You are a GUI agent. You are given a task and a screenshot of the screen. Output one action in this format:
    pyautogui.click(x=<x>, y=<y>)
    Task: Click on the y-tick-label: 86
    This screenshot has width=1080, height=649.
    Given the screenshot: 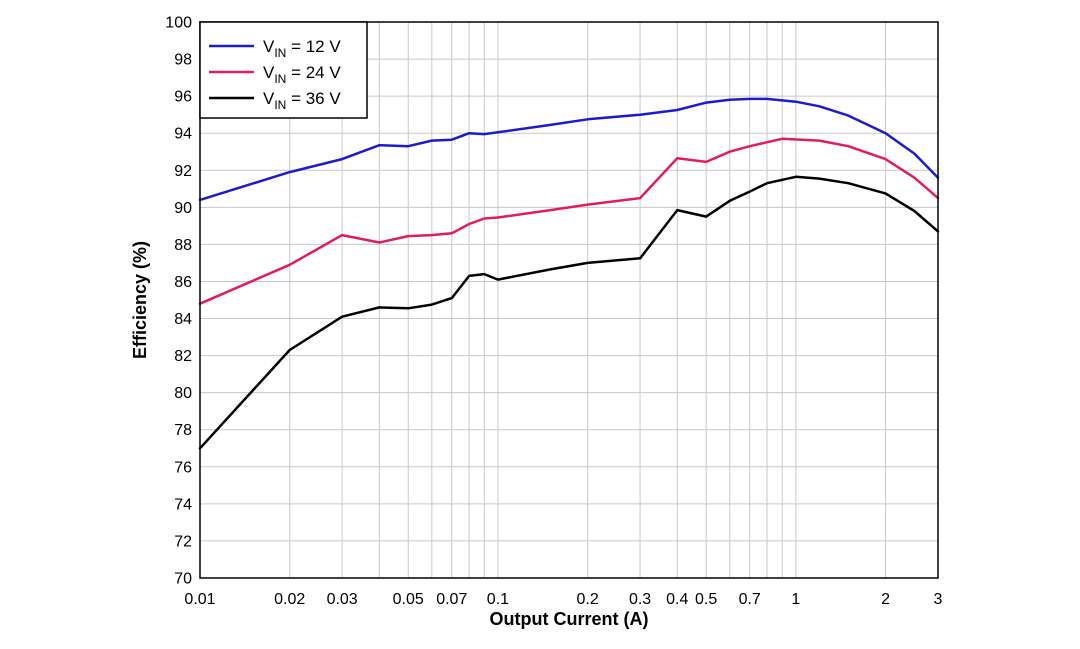 What is the action you would take?
    pyautogui.click(x=183, y=282)
    